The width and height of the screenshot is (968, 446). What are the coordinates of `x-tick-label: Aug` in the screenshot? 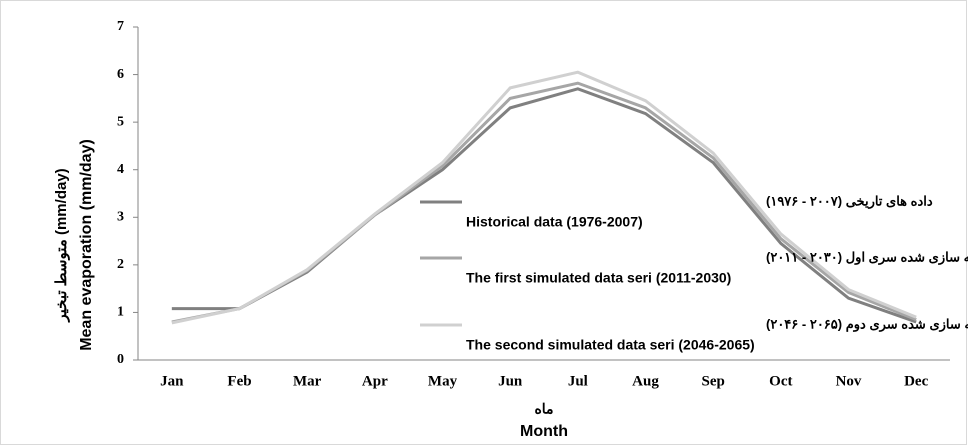 It's located at (645, 381).